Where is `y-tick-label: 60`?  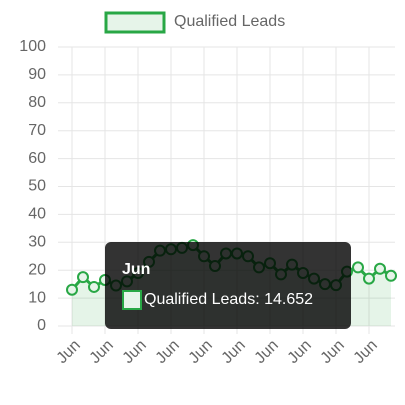
y-tick-label: 60 is located at coordinates (37, 158).